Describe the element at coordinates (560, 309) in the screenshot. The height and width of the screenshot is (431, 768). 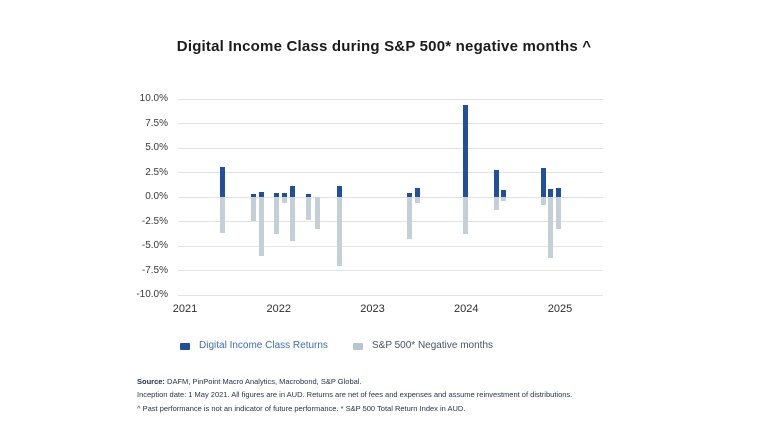
I see `x-axis-tick: 2025` at that location.